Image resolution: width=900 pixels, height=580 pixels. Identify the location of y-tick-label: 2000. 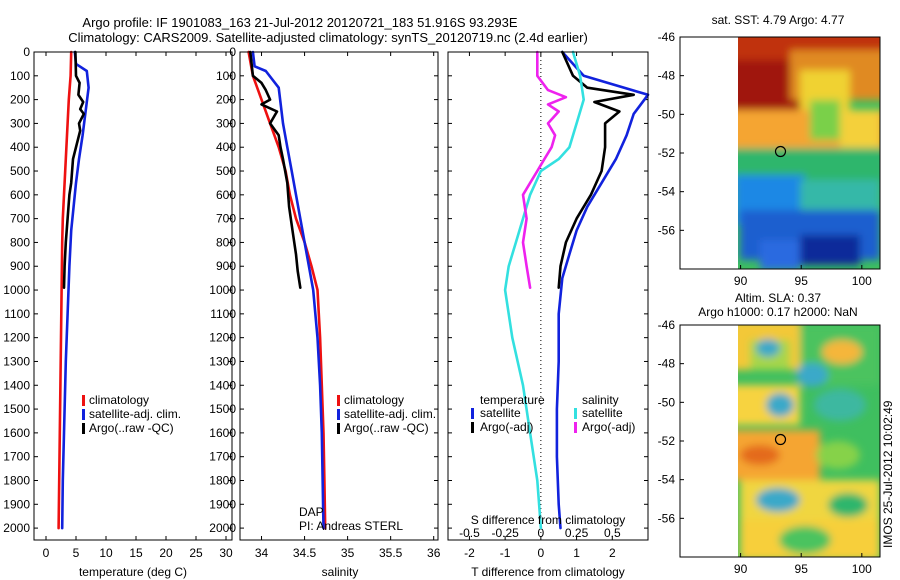
(222, 528).